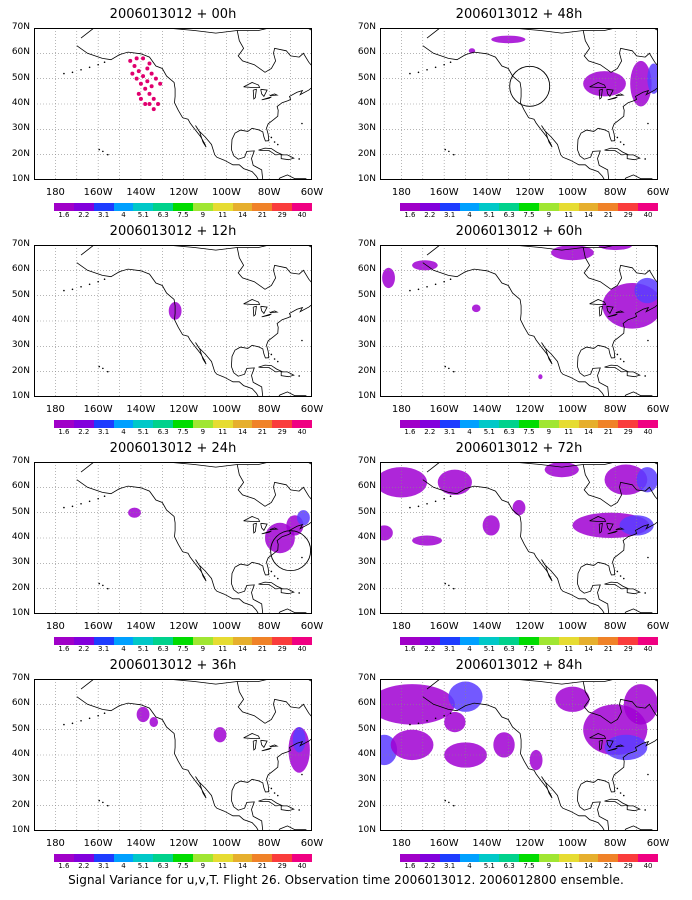 Image resolution: width=692 pixels, height=900 pixels. Describe the element at coordinates (430, 432) in the screenshot. I see `colorbar-label: 2.2` at that location.